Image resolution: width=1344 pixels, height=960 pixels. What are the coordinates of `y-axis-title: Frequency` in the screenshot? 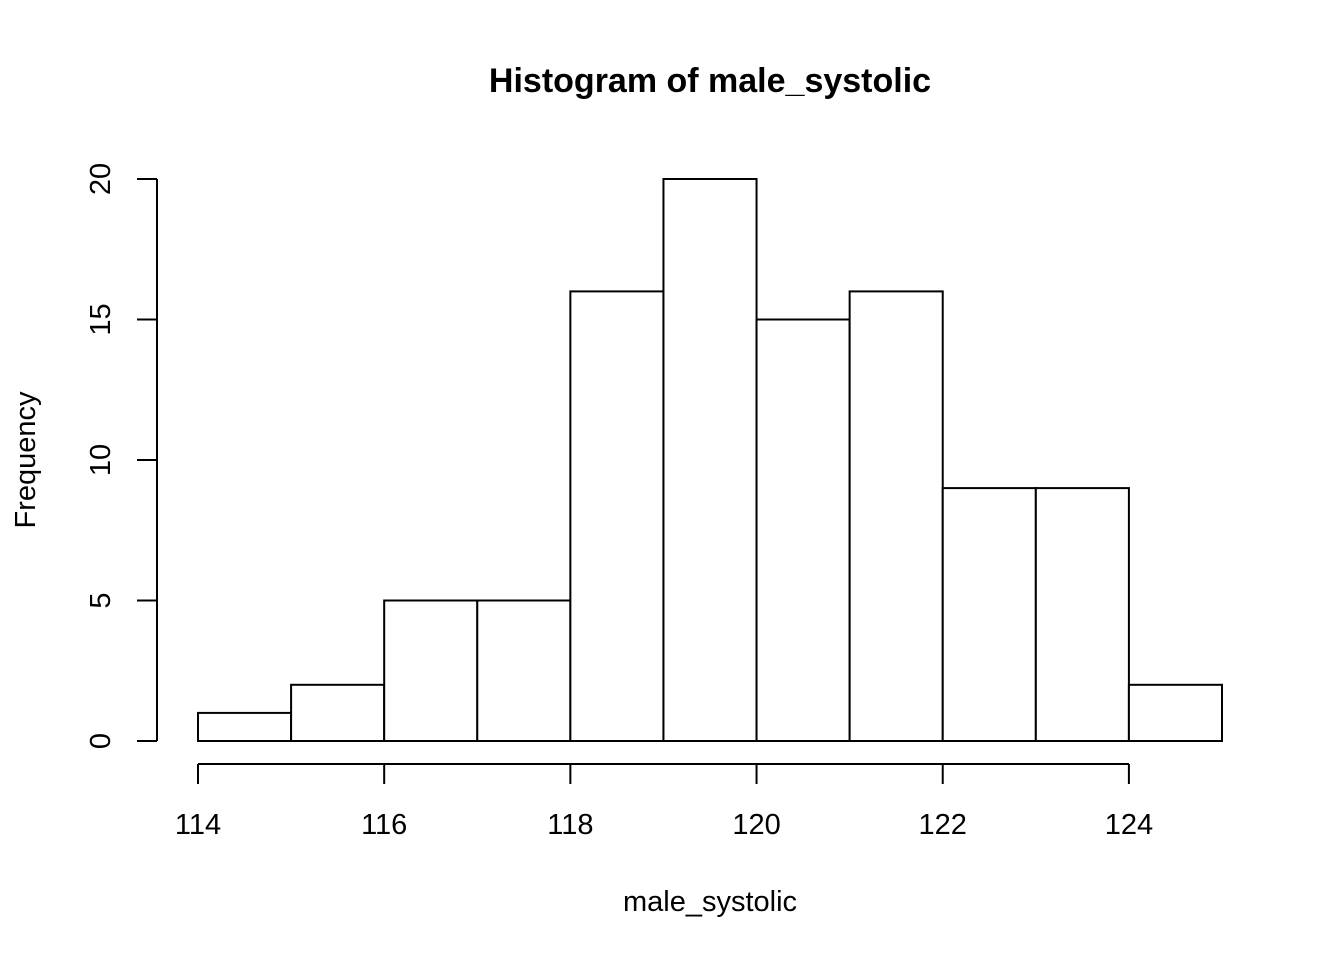 It's located at (26, 460).